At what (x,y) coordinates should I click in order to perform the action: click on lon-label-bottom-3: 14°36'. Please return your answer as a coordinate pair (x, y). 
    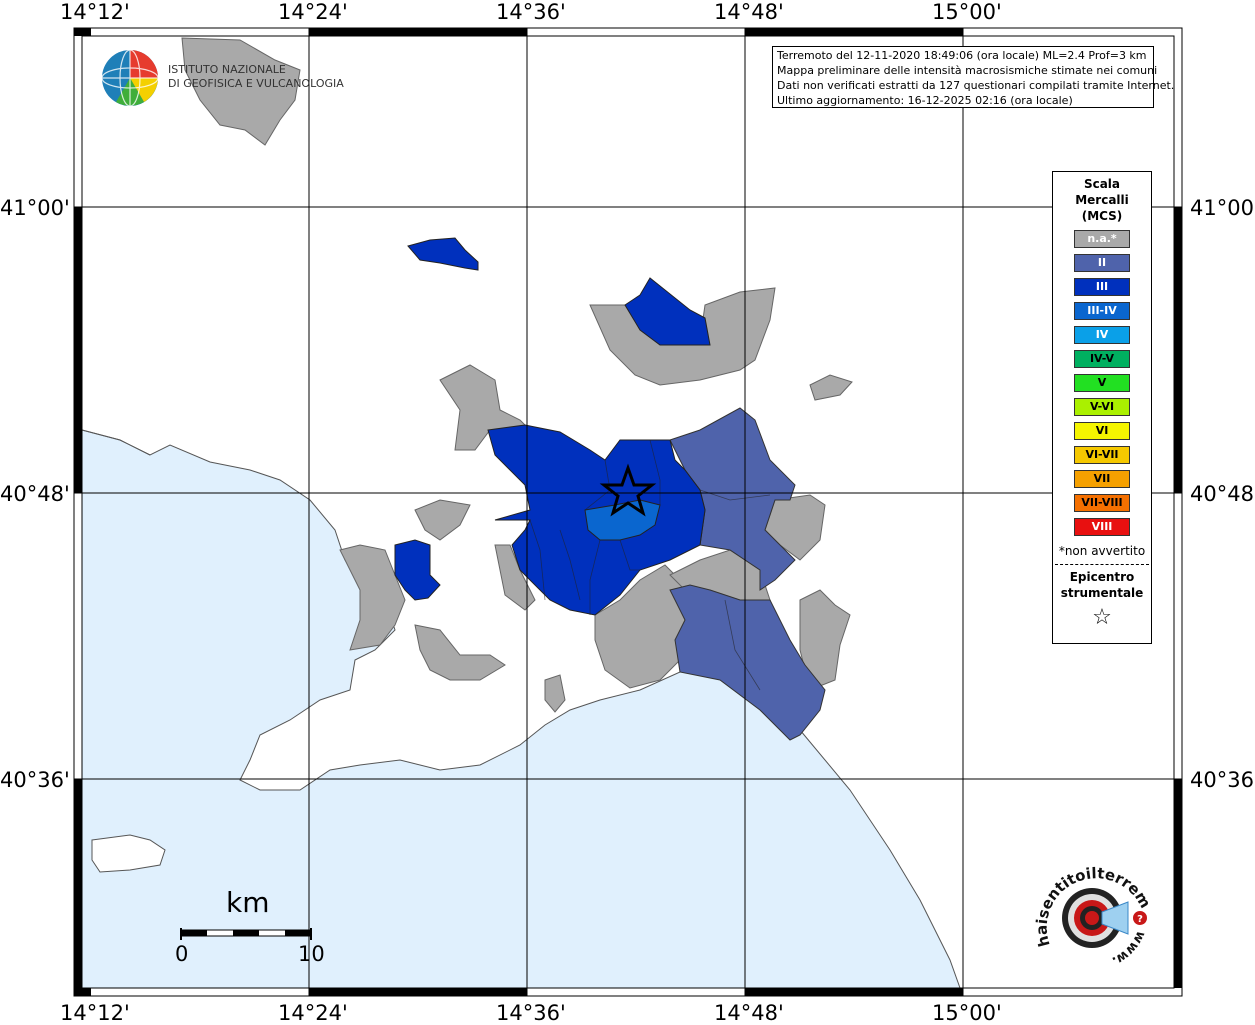
    Looking at the image, I should click on (531, 1013).